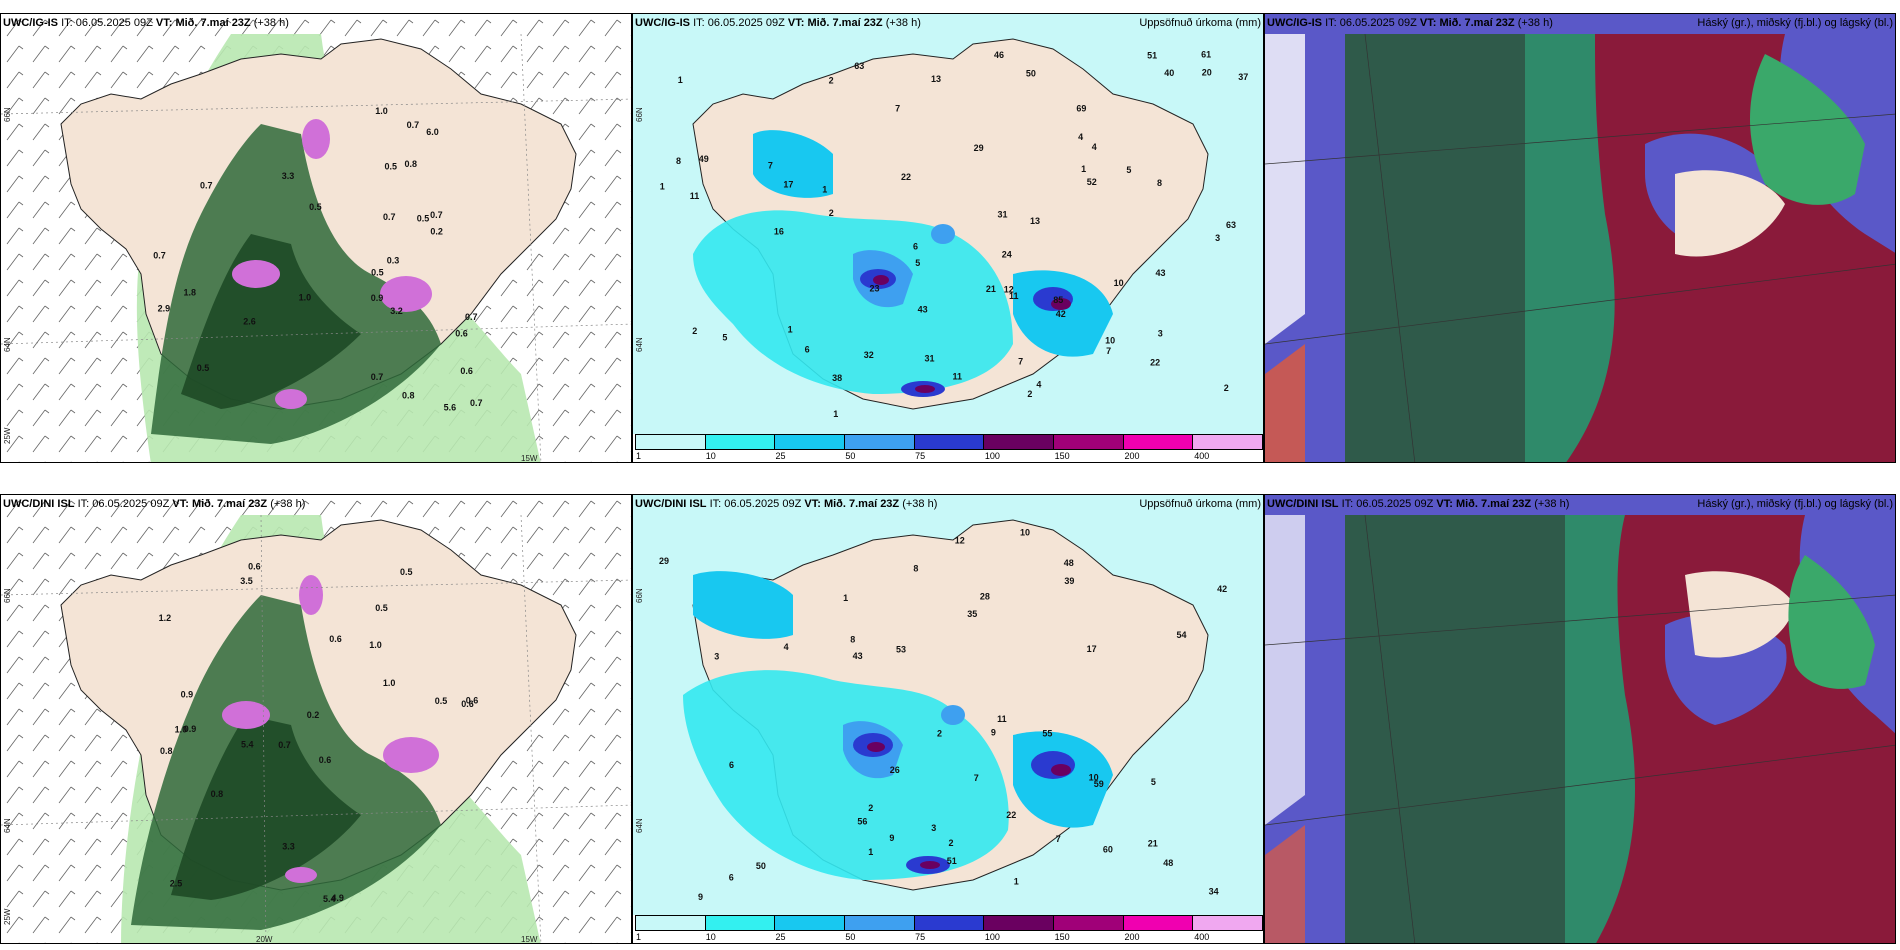 This screenshot has width=1900, height=950. I want to click on map-value-label: 1.0, so click(381, 111).